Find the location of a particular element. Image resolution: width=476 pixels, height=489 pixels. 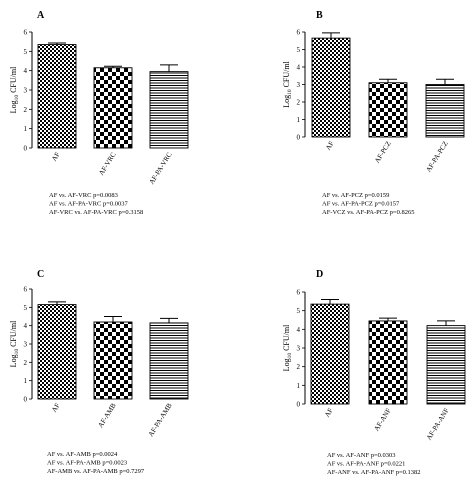

panel-letter: C is located at coordinates (40, 274).